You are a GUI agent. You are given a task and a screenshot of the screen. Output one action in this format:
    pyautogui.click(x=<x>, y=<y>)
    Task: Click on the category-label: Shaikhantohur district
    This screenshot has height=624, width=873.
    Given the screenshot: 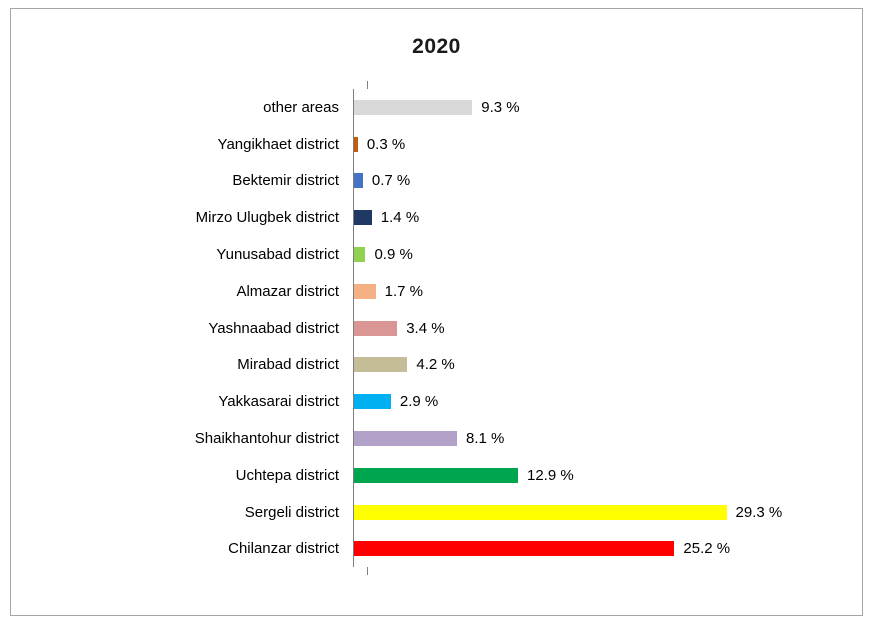 What is the action you would take?
    pyautogui.click(x=266, y=439)
    